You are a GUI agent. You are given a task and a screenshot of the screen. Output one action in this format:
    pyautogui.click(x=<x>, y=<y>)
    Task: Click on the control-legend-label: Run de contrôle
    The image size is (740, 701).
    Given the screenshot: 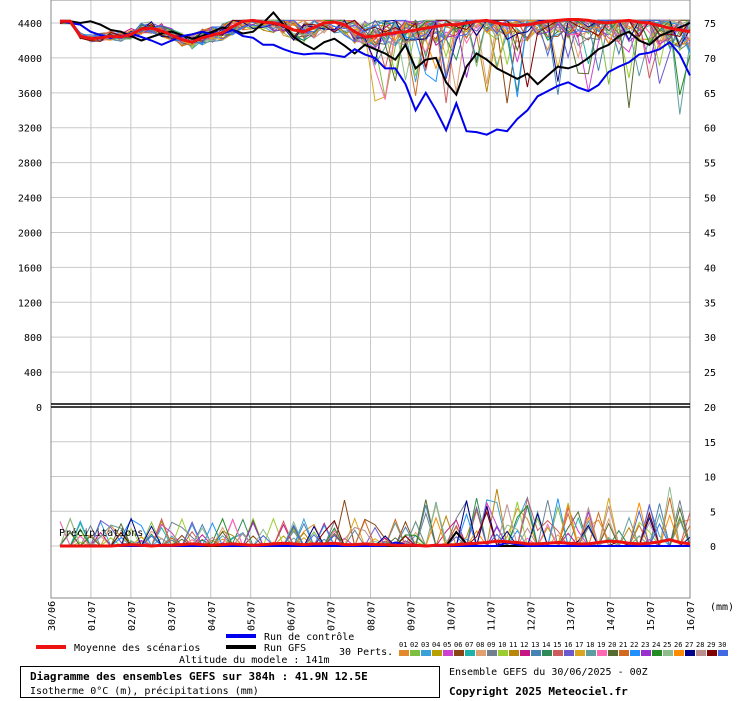 What is the action you would take?
    pyautogui.click(x=309, y=637)
    